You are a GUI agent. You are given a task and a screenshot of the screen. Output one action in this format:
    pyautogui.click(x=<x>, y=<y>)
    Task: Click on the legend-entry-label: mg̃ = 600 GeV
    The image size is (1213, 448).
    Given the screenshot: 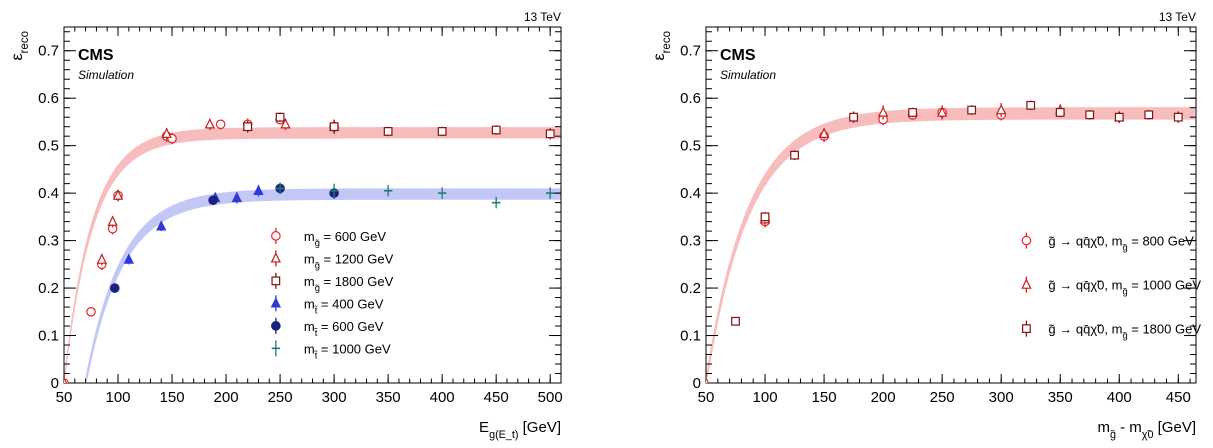 What is the action you would take?
    pyautogui.click(x=345, y=238)
    